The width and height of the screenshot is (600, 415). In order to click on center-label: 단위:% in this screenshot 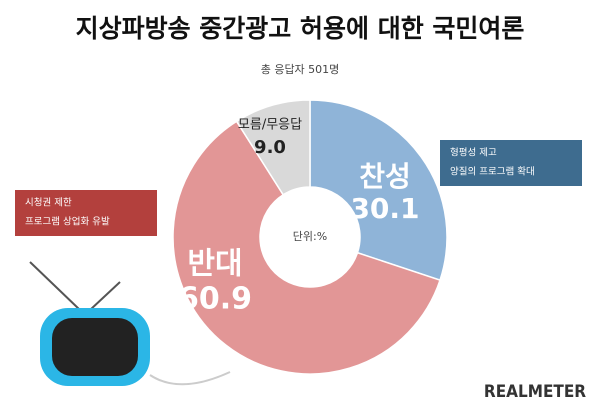, I will do `click(310, 236)`.